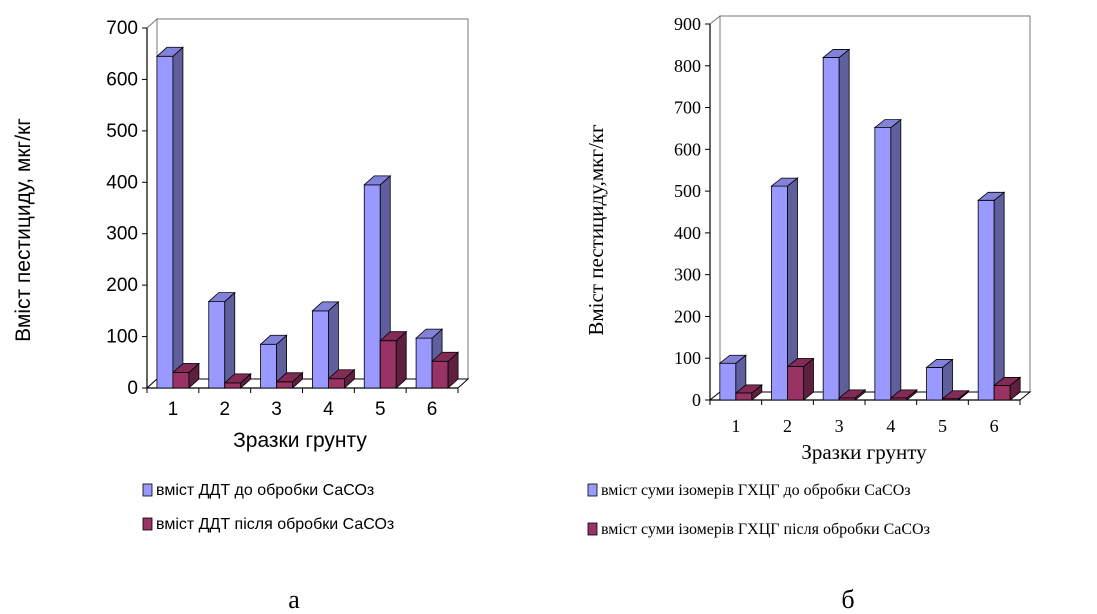 Image resolution: width=1097 pixels, height=614 pixels. I want to click on chart-a-x-axis-label: Зразки грунту, so click(300, 440).